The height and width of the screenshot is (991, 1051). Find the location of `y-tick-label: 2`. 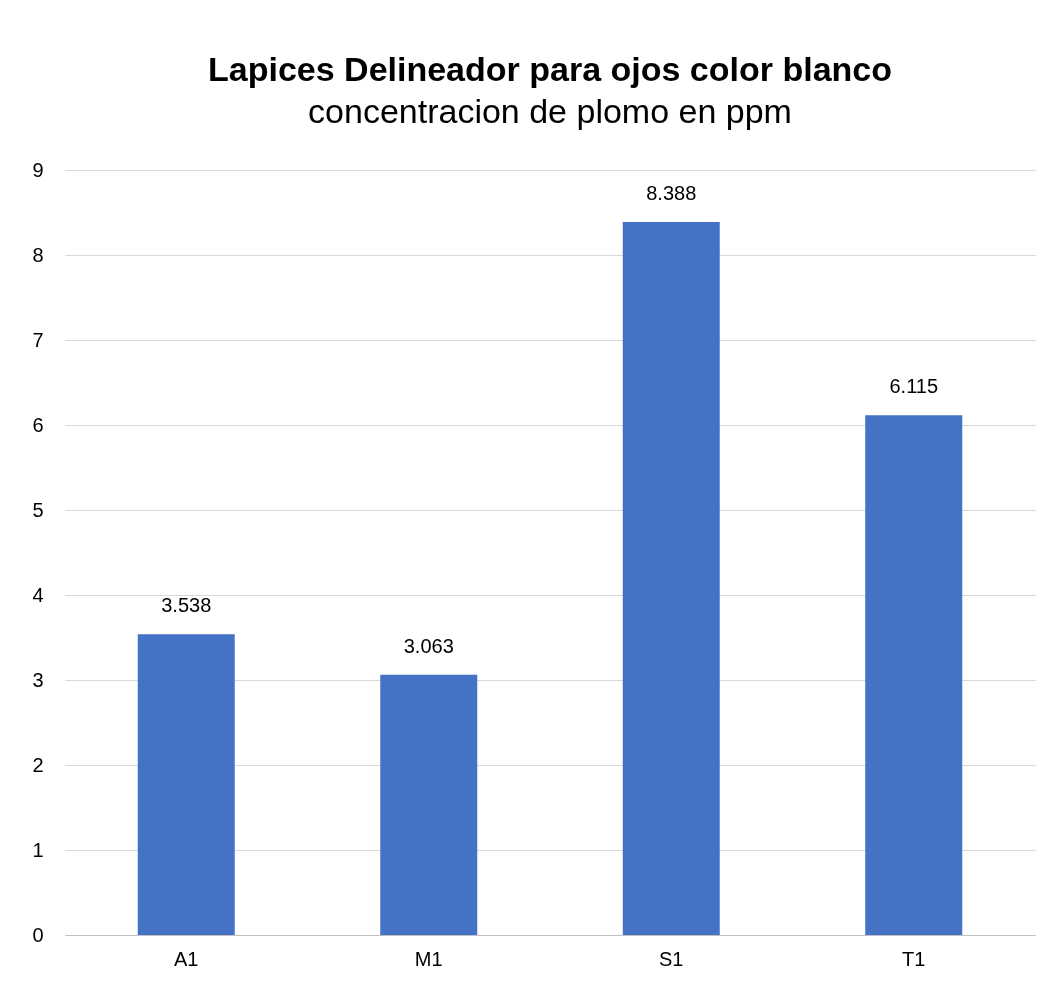

y-tick-label: 2 is located at coordinates (38, 764).